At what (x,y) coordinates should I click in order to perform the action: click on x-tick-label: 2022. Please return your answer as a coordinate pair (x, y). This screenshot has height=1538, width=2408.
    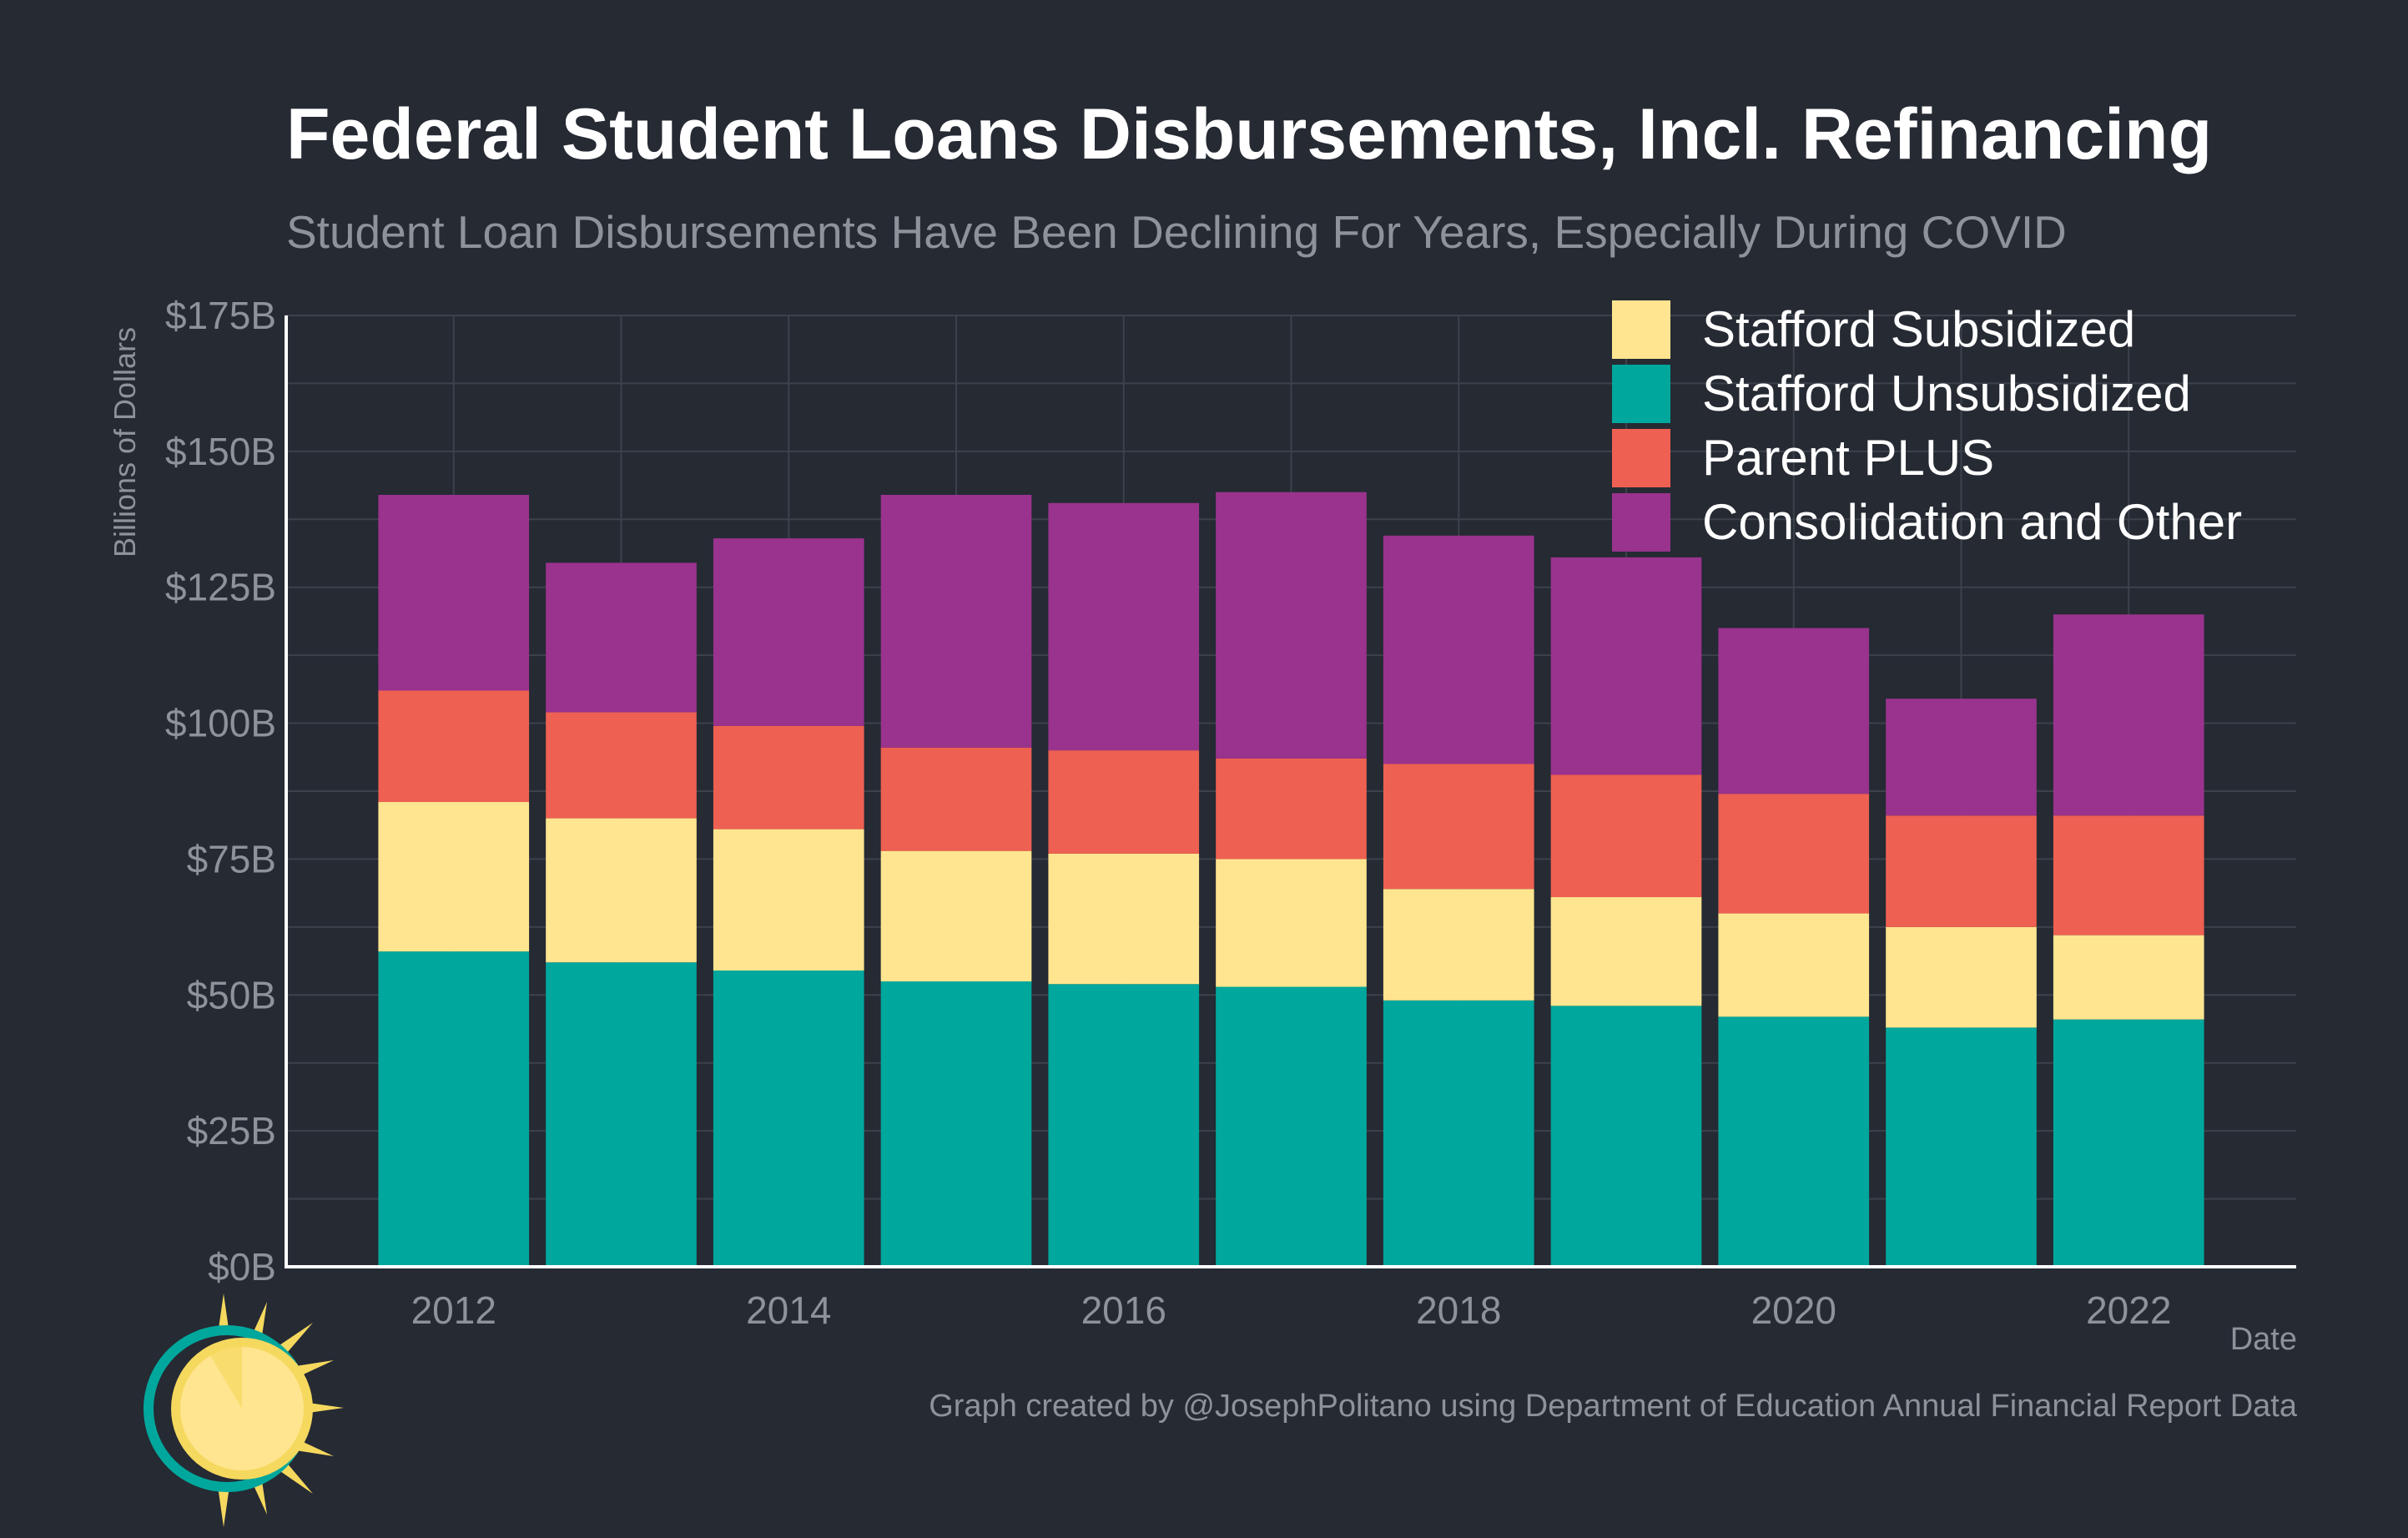
    Looking at the image, I should click on (2128, 1310).